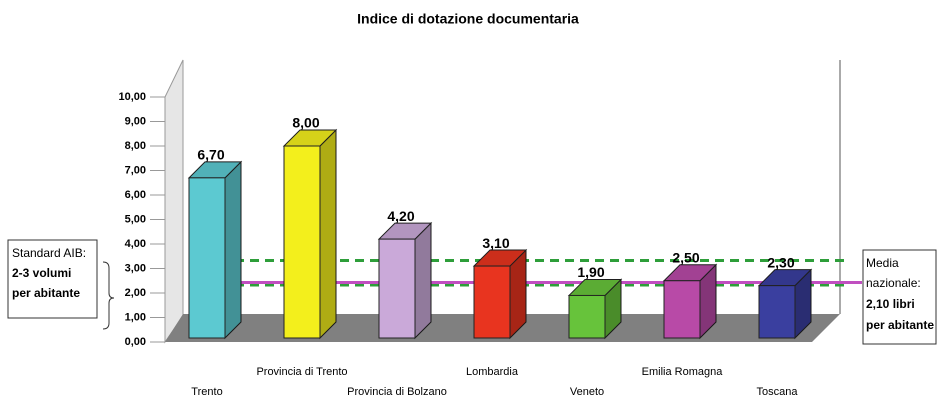 Image resolution: width=937 pixels, height=401 pixels. What do you see at coordinates (210, 155) in the screenshot?
I see `data-label: 6,70` at bounding box center [210, 155].